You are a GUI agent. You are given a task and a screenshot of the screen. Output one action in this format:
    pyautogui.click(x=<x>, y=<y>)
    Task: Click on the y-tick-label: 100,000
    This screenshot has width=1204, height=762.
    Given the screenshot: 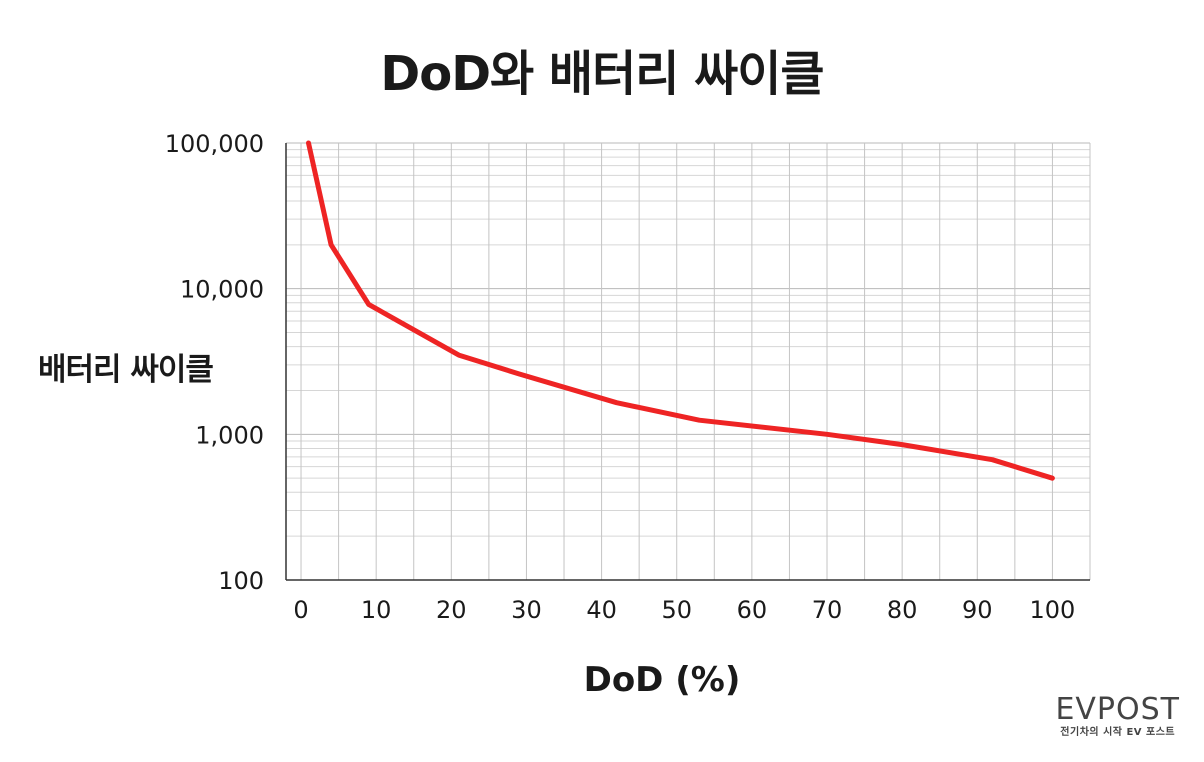 What is the action you would take?
    pyautogui.click(x=214, y=144)
    